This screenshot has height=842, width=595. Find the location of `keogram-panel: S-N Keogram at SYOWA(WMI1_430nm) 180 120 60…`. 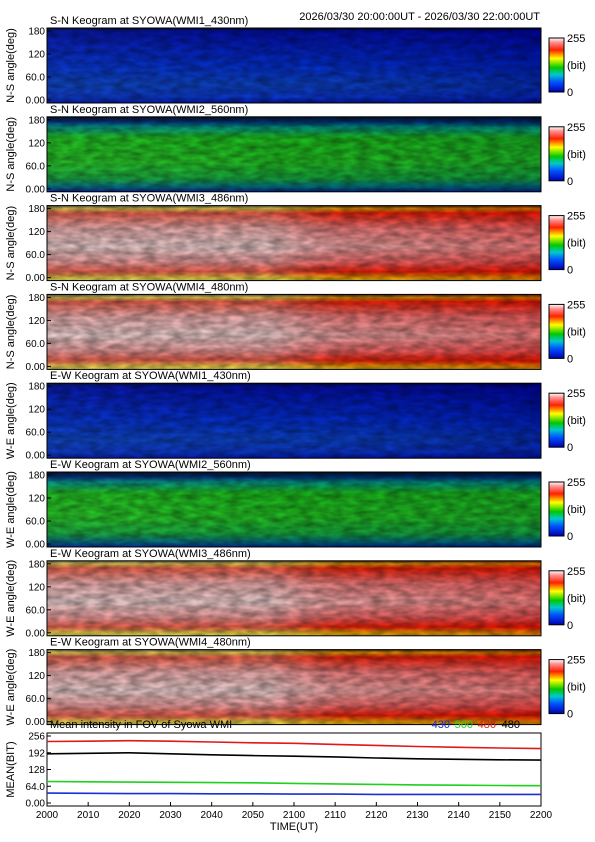

keogram-panel: S-N Keogram at SYOWA(WMI1_430nm) 180 120 60… is located at coordinates (295, 61).